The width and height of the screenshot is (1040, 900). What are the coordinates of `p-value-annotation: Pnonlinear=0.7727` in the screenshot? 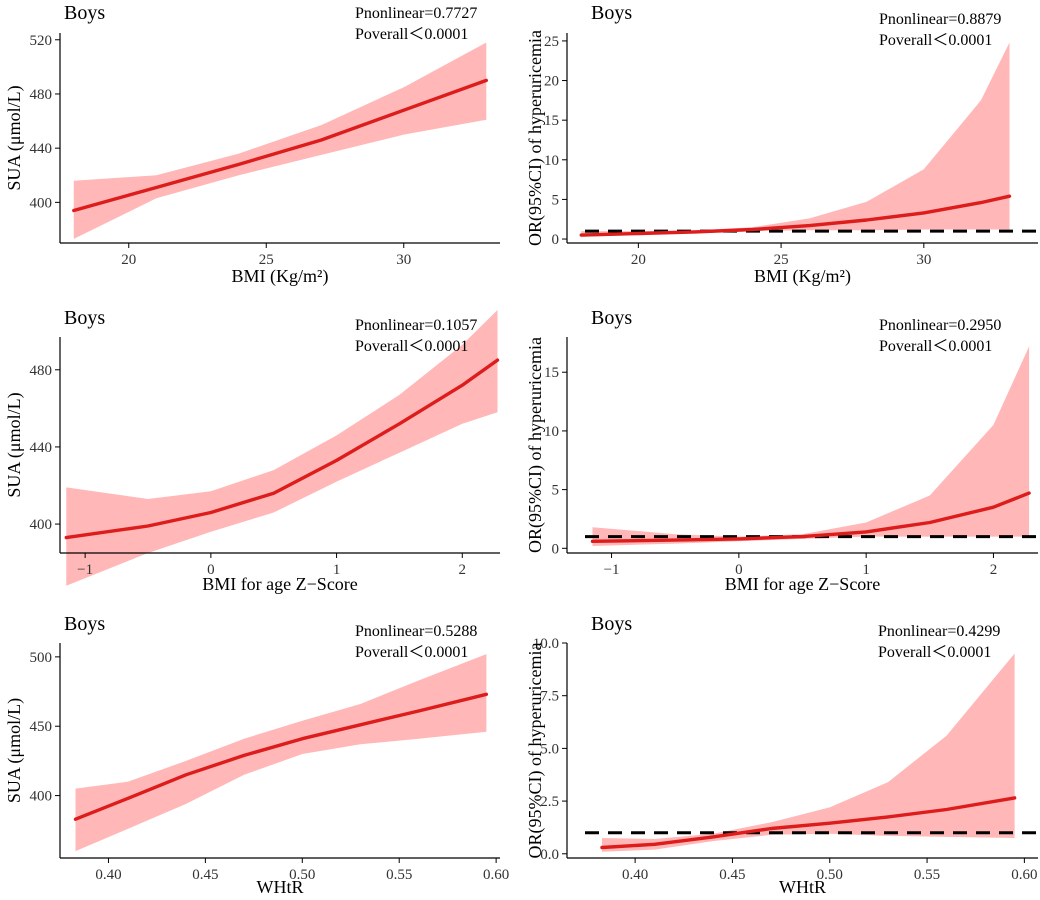 It's located at (416, 13).